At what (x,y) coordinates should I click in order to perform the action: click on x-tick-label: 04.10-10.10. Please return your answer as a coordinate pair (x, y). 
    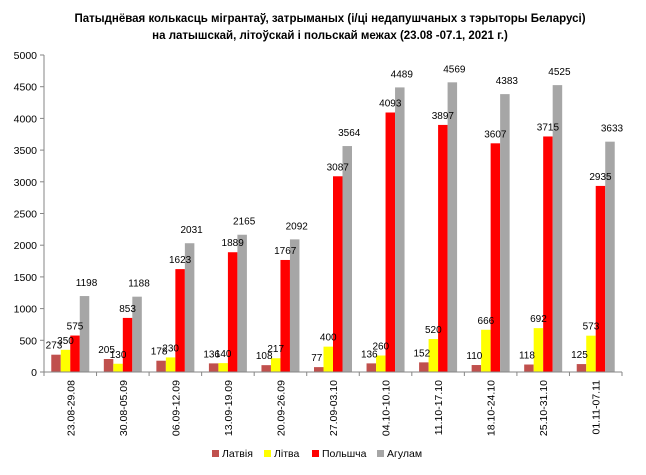
    Looking at the image, I should click on (387, 408).